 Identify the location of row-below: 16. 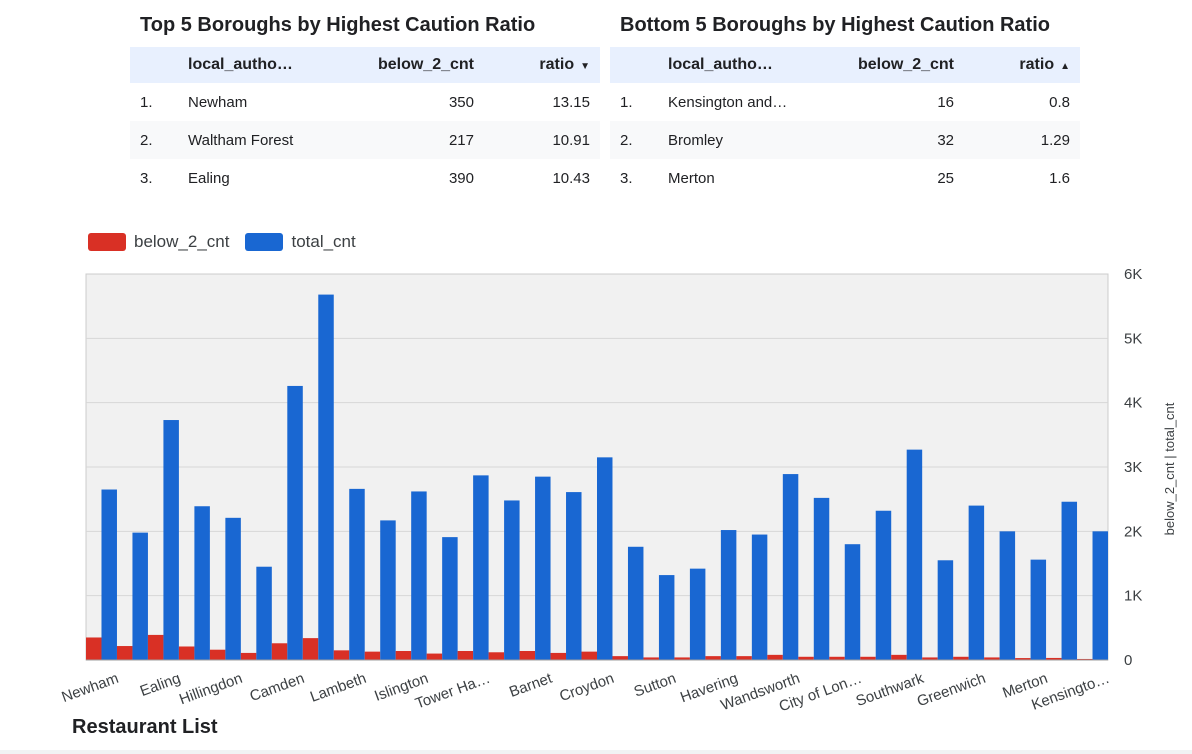
(945, 102).